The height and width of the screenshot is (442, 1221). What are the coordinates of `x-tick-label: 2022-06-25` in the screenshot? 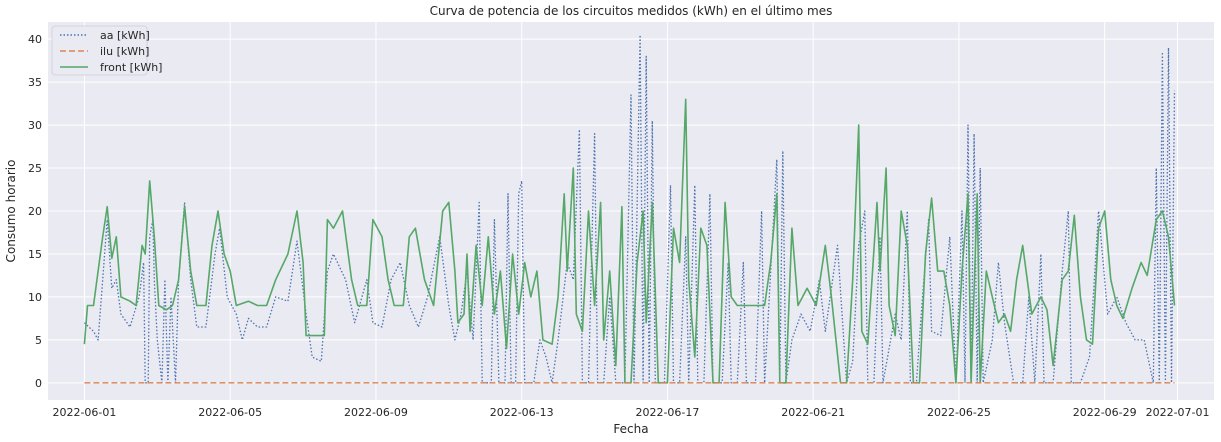 It's located at (959, 412).